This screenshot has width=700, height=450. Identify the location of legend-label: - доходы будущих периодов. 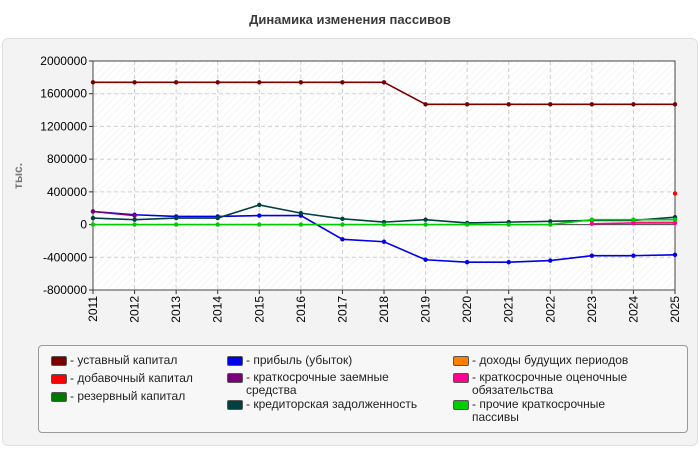
(550, 360).